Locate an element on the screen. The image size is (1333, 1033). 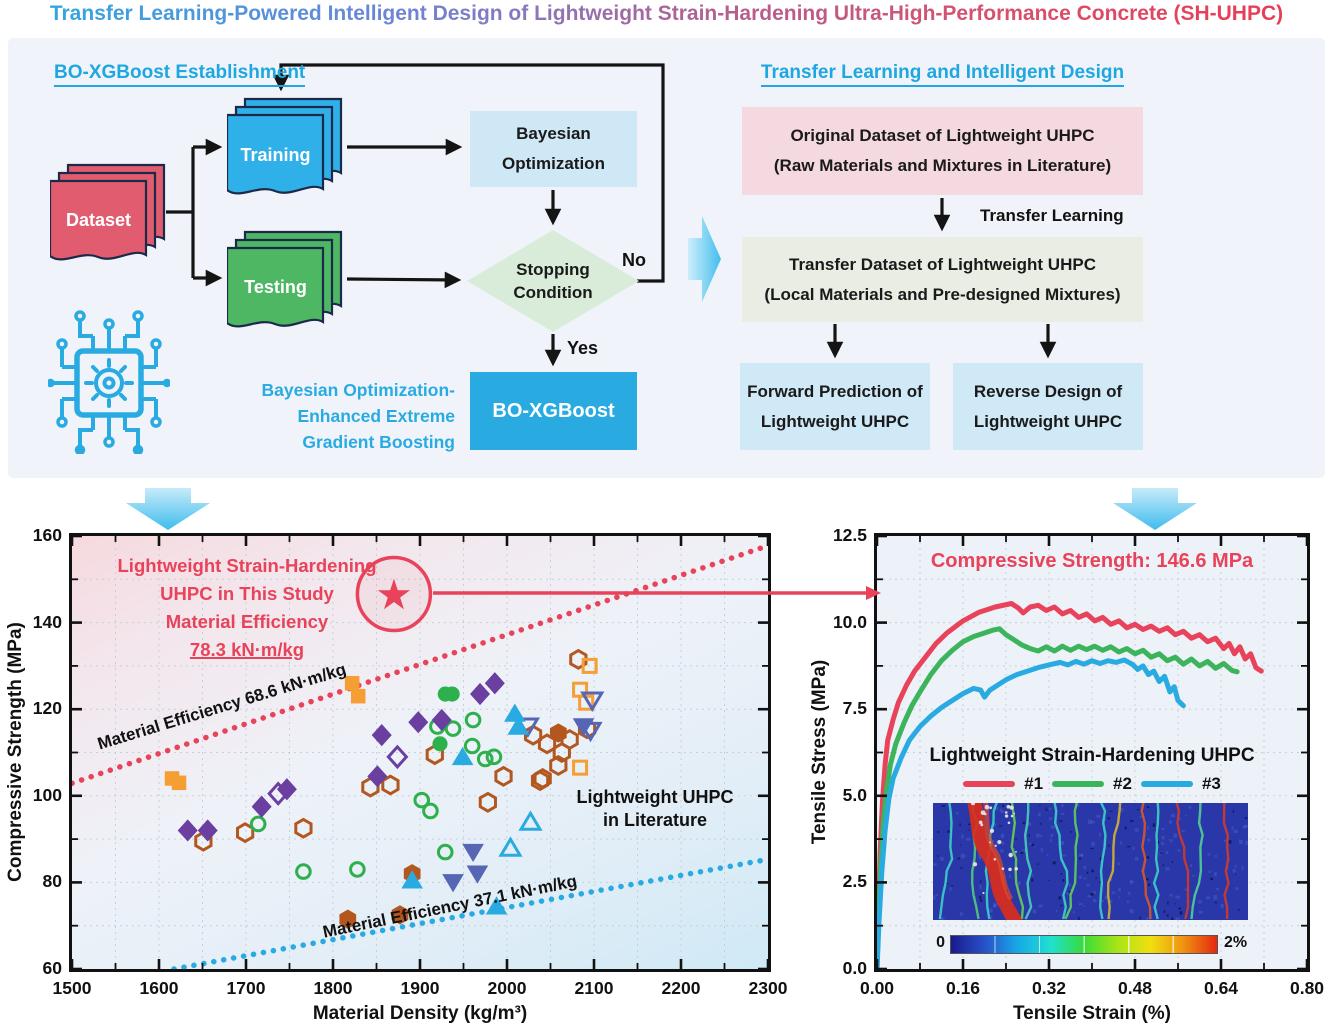
scatter-y-tick-label: 80 is located at coordinates (52, 881).